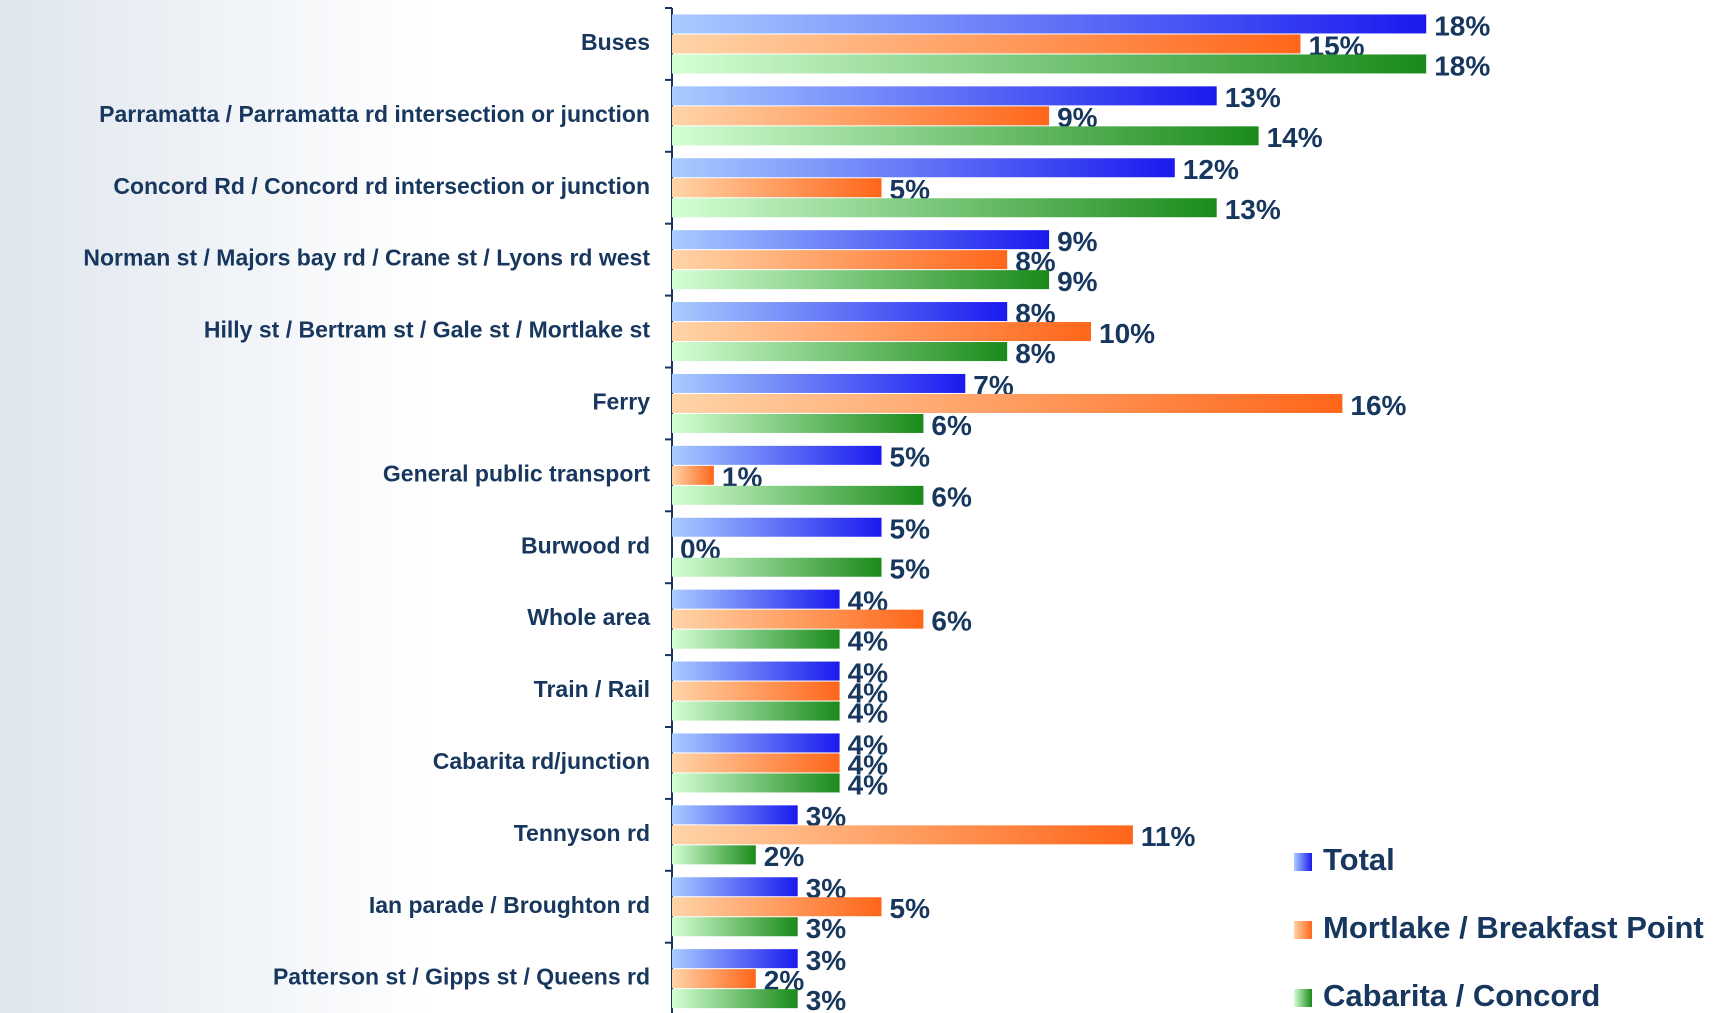 This screenshot has width=1726, height=1013. I want to click on category-label: Ferry, so click(621, 402).